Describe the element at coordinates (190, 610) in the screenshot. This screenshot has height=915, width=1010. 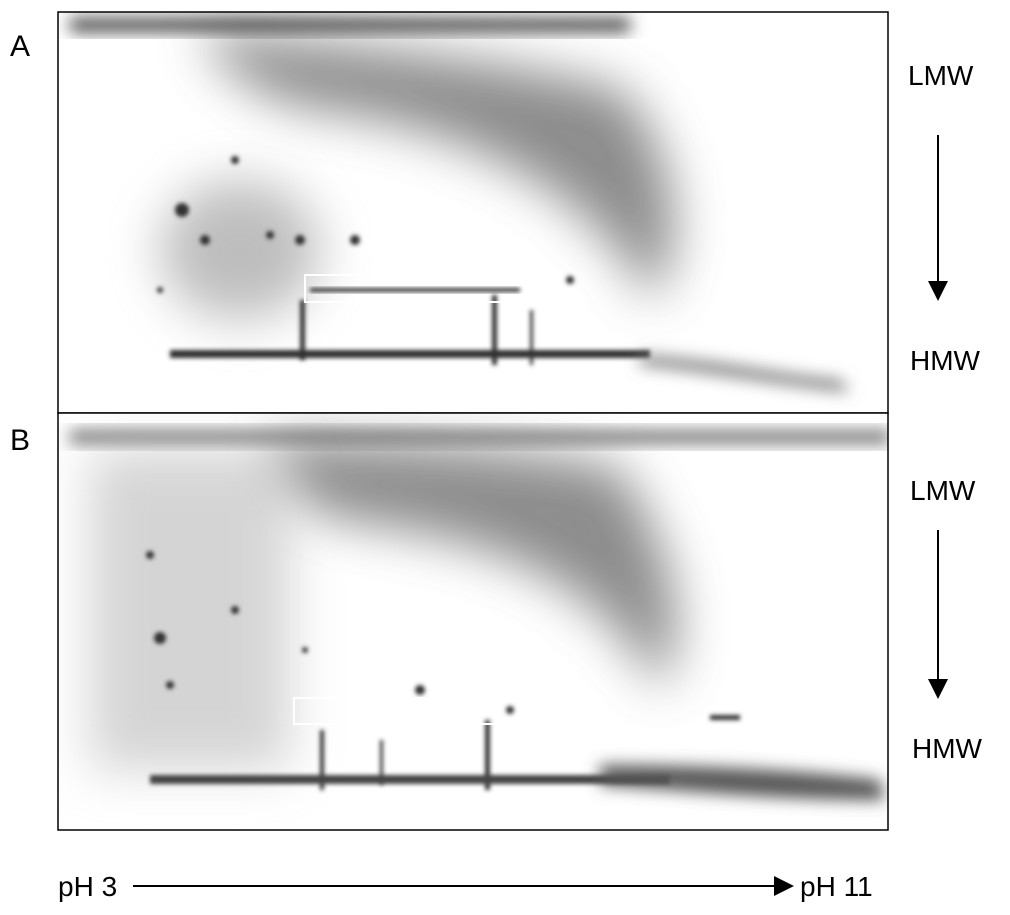
I see `left-smear` at that location.